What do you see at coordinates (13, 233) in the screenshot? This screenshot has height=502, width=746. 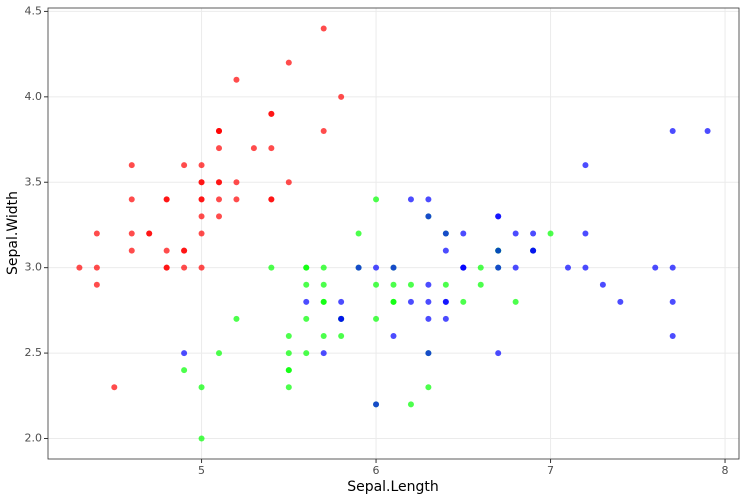 I see `y-axis-title: Sepal.Width` at bounding box center [13, 233].